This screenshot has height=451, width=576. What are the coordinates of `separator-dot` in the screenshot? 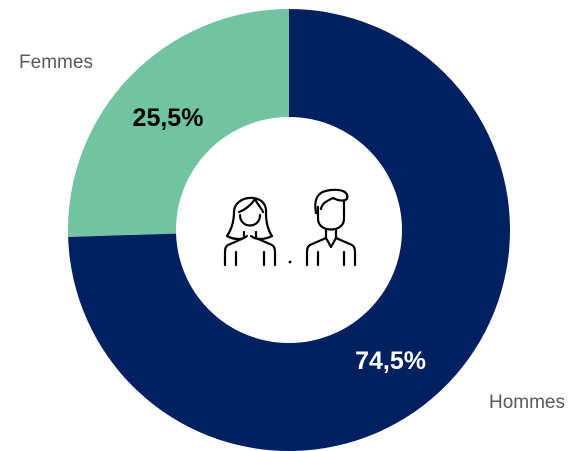 It's located at (290, 262).